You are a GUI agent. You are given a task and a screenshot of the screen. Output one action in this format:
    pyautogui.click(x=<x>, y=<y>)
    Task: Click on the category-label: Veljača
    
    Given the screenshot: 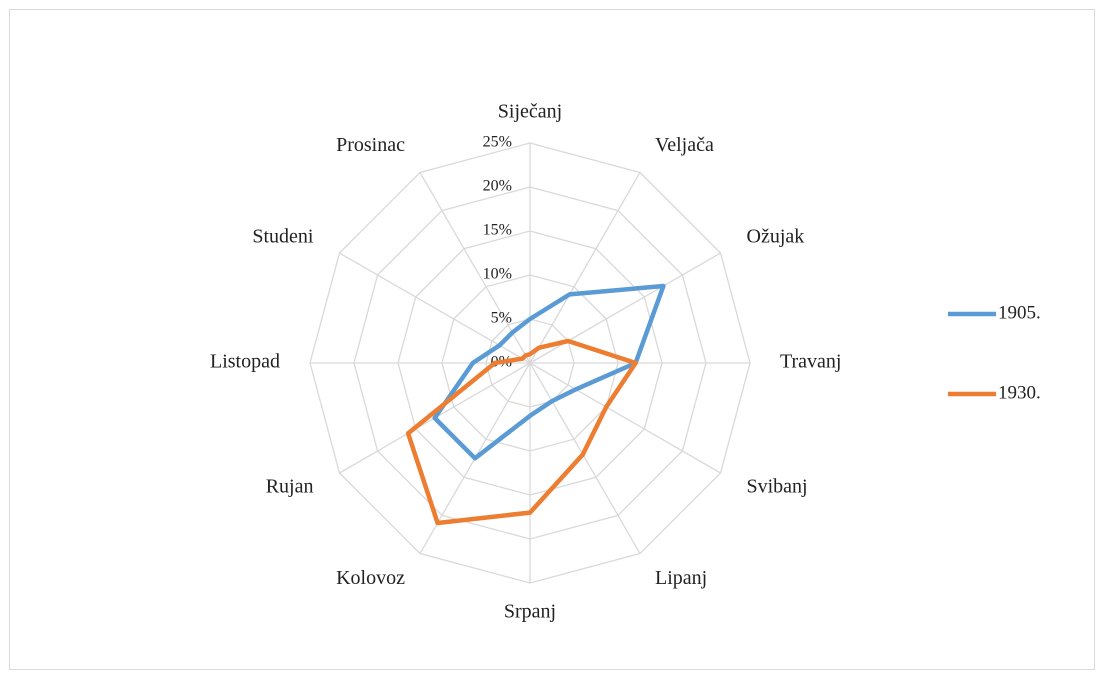 What is the action you would take?
    pyautogui.click(x=684, y=145)
    